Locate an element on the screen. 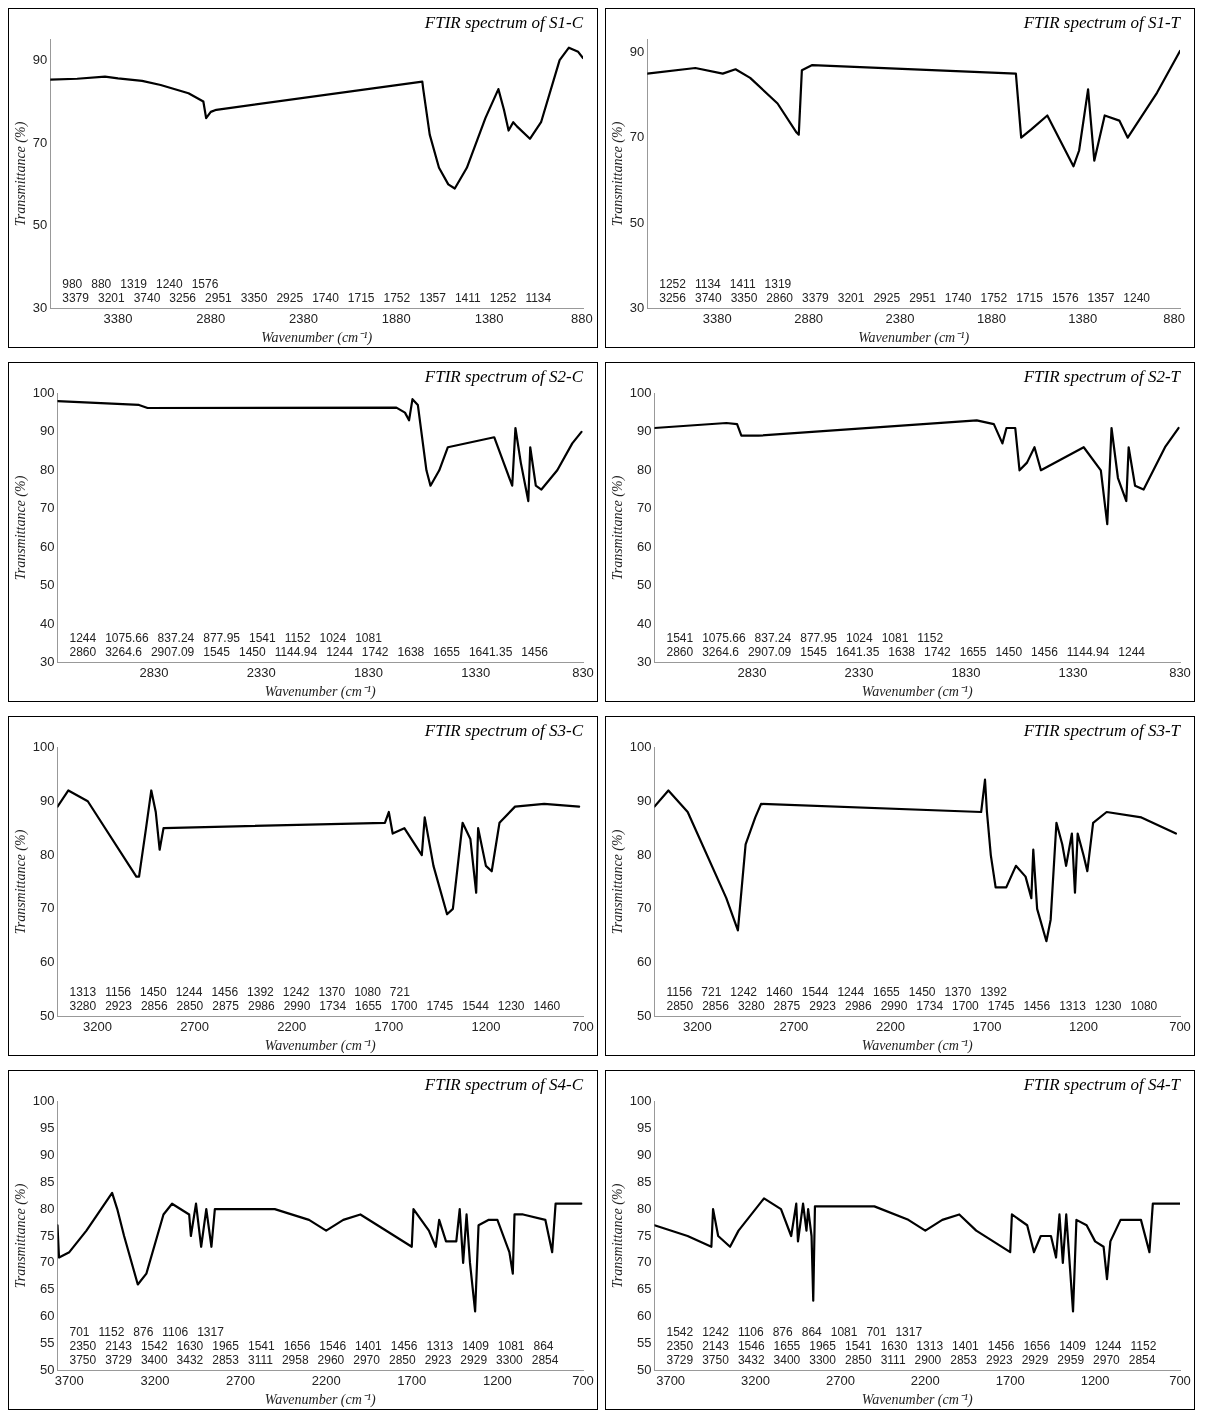  y-tick-label: 85 is located at coordinates (644, 1181).